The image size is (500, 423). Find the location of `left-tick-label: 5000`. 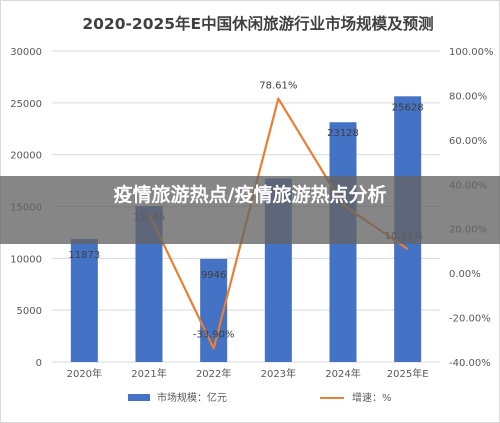

left-tick-label: 5000 is located at coordinates (29, 311).